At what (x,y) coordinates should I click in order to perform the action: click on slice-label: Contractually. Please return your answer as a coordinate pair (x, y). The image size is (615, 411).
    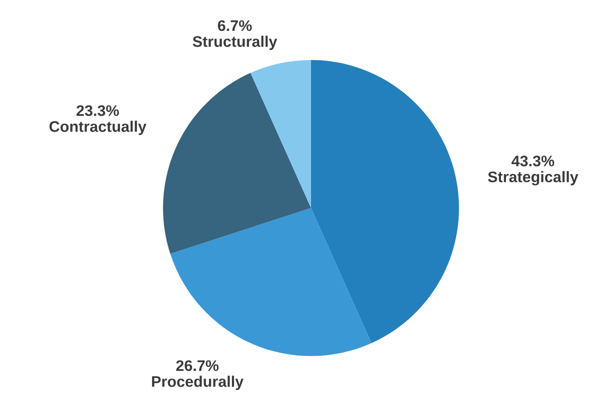
    Looking at the image, I should click on (97, 127).